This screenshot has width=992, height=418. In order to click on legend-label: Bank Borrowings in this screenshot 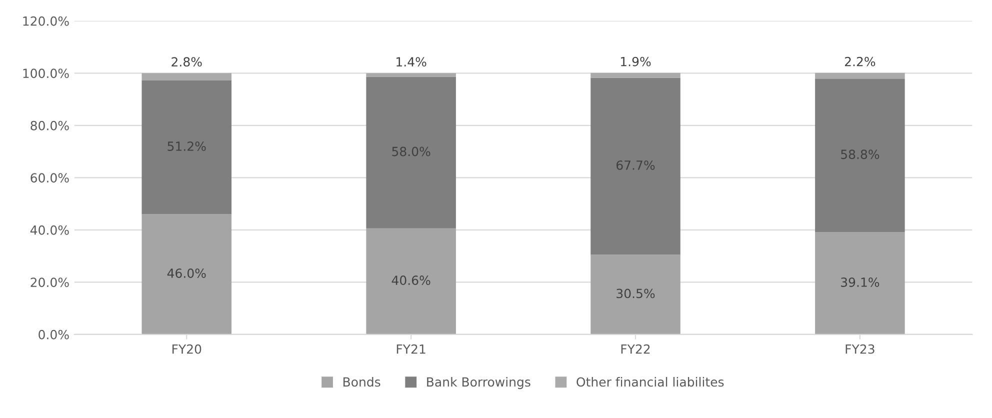, I will do `click(478, 383)`.